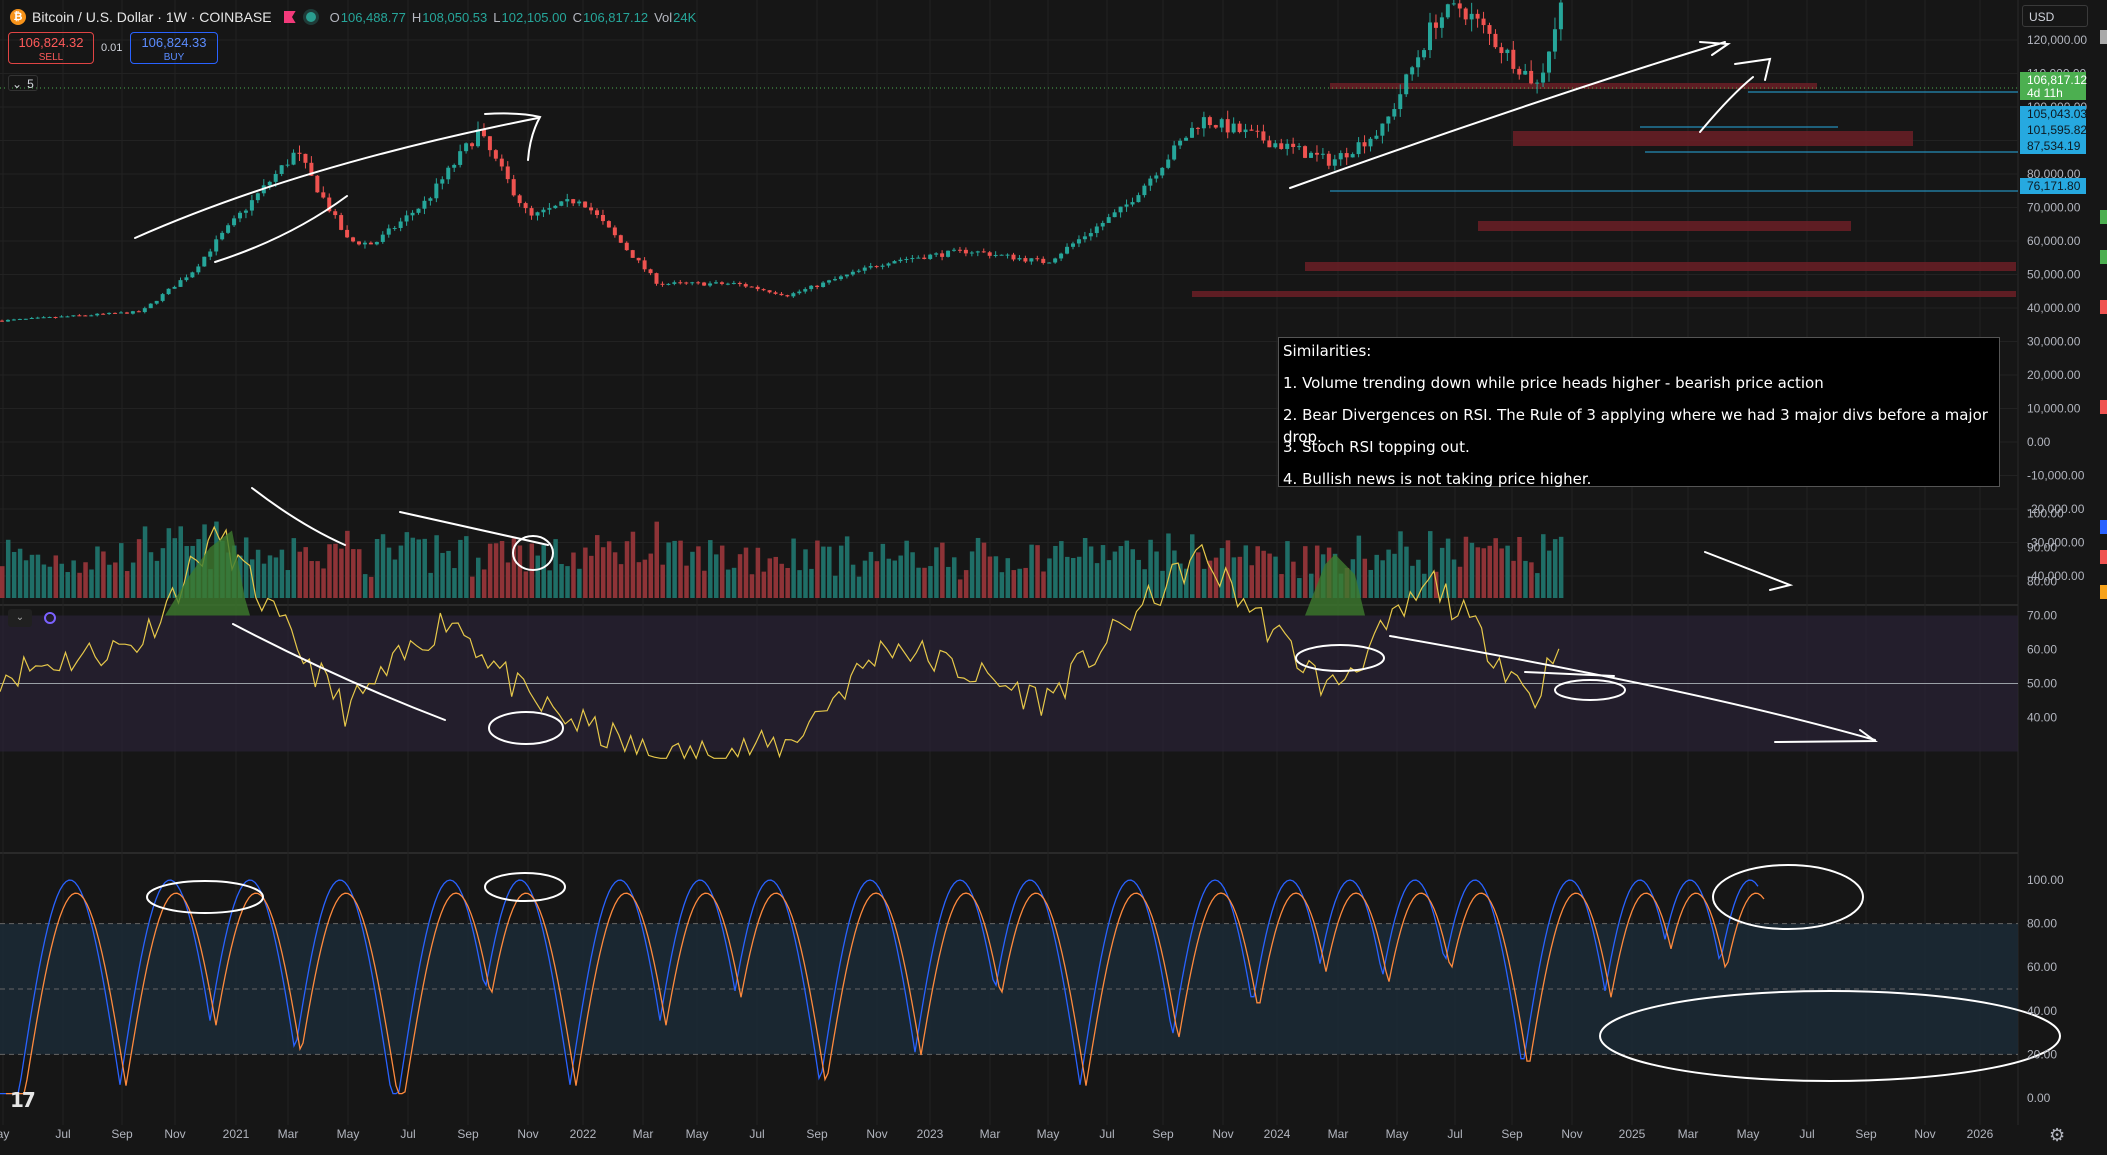 This screenshot has height=1155, width=2107. I want to click on sell-button: 106,824.32 SELL, so click(51, 48).